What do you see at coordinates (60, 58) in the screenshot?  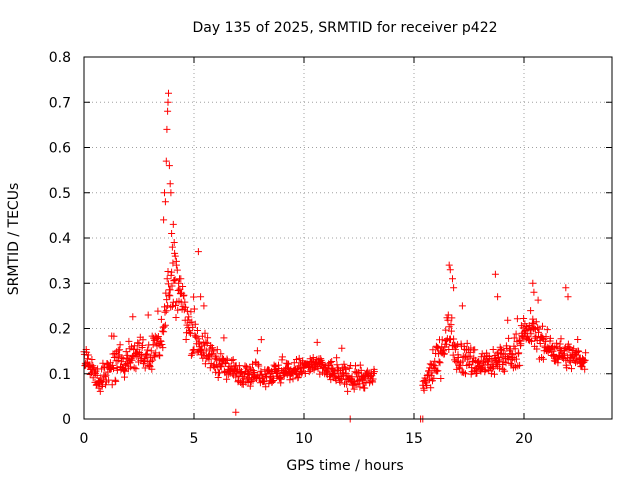 I see `y-tick-label: 0.8` at bounding box center [60, 58].